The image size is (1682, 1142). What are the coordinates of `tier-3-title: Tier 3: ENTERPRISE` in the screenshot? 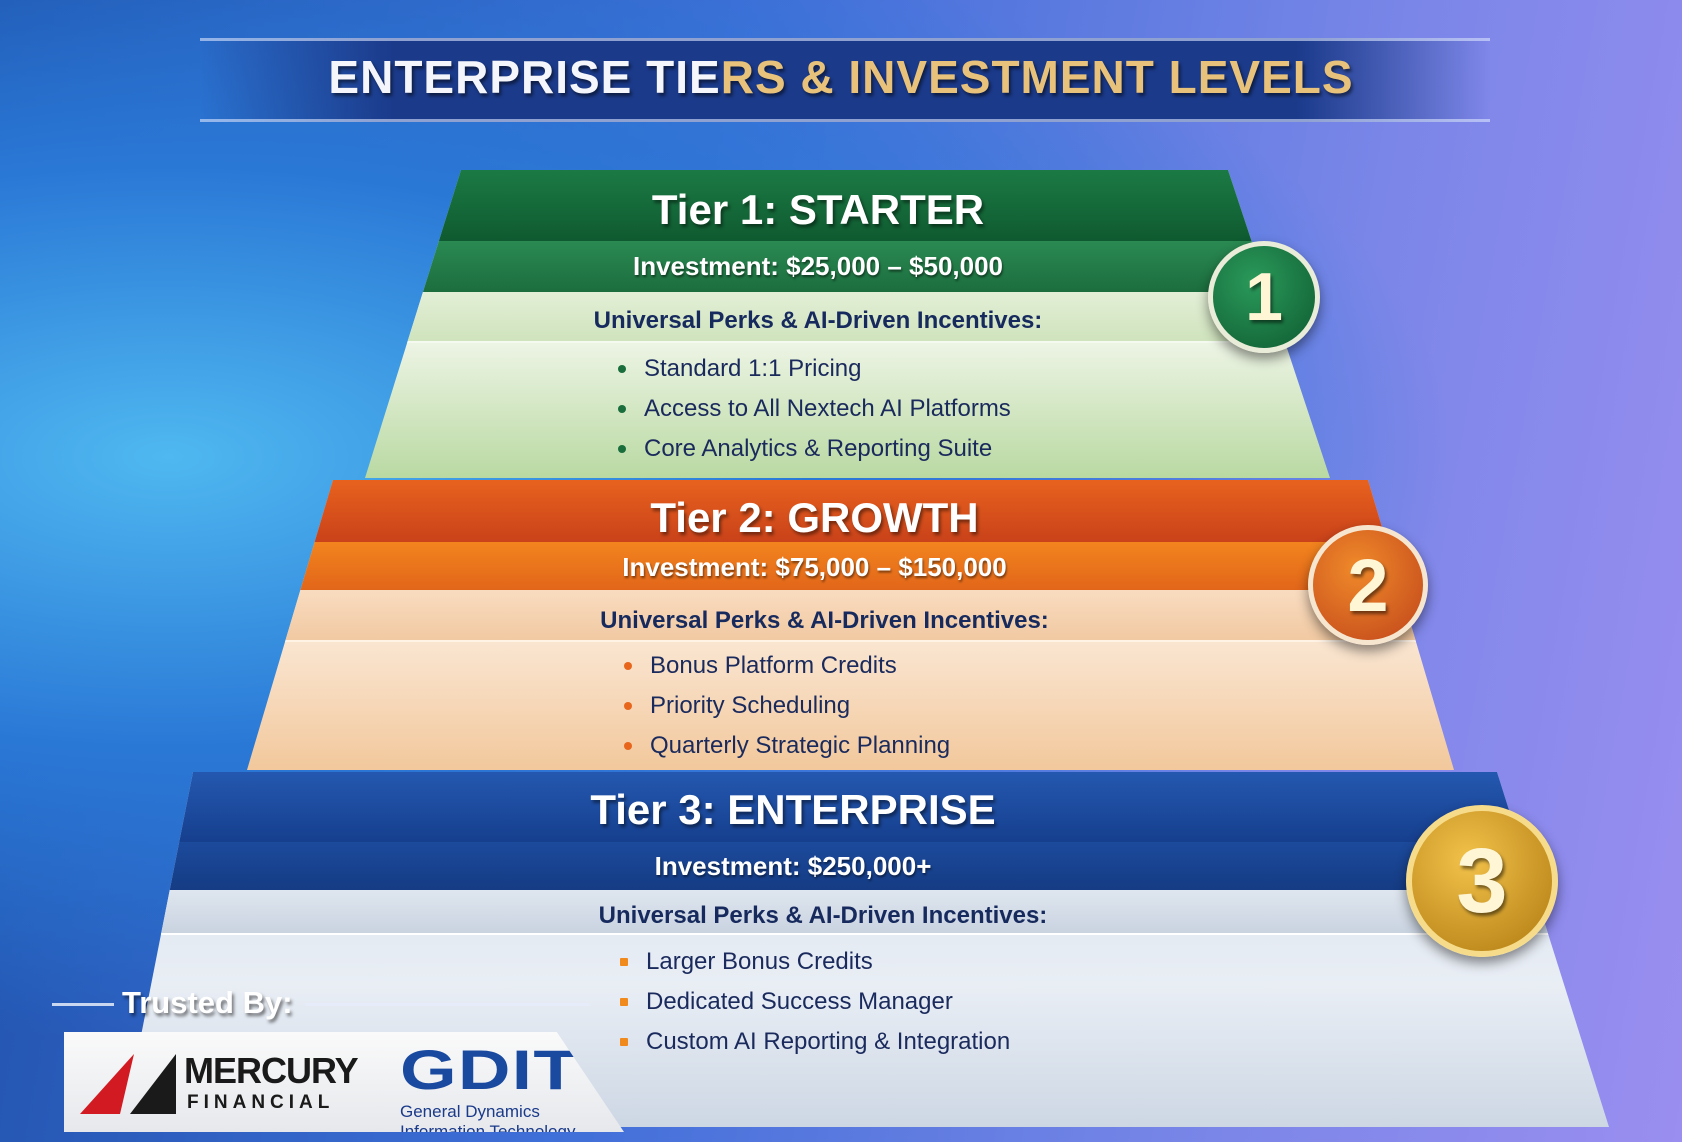 It's located at (793, 809).